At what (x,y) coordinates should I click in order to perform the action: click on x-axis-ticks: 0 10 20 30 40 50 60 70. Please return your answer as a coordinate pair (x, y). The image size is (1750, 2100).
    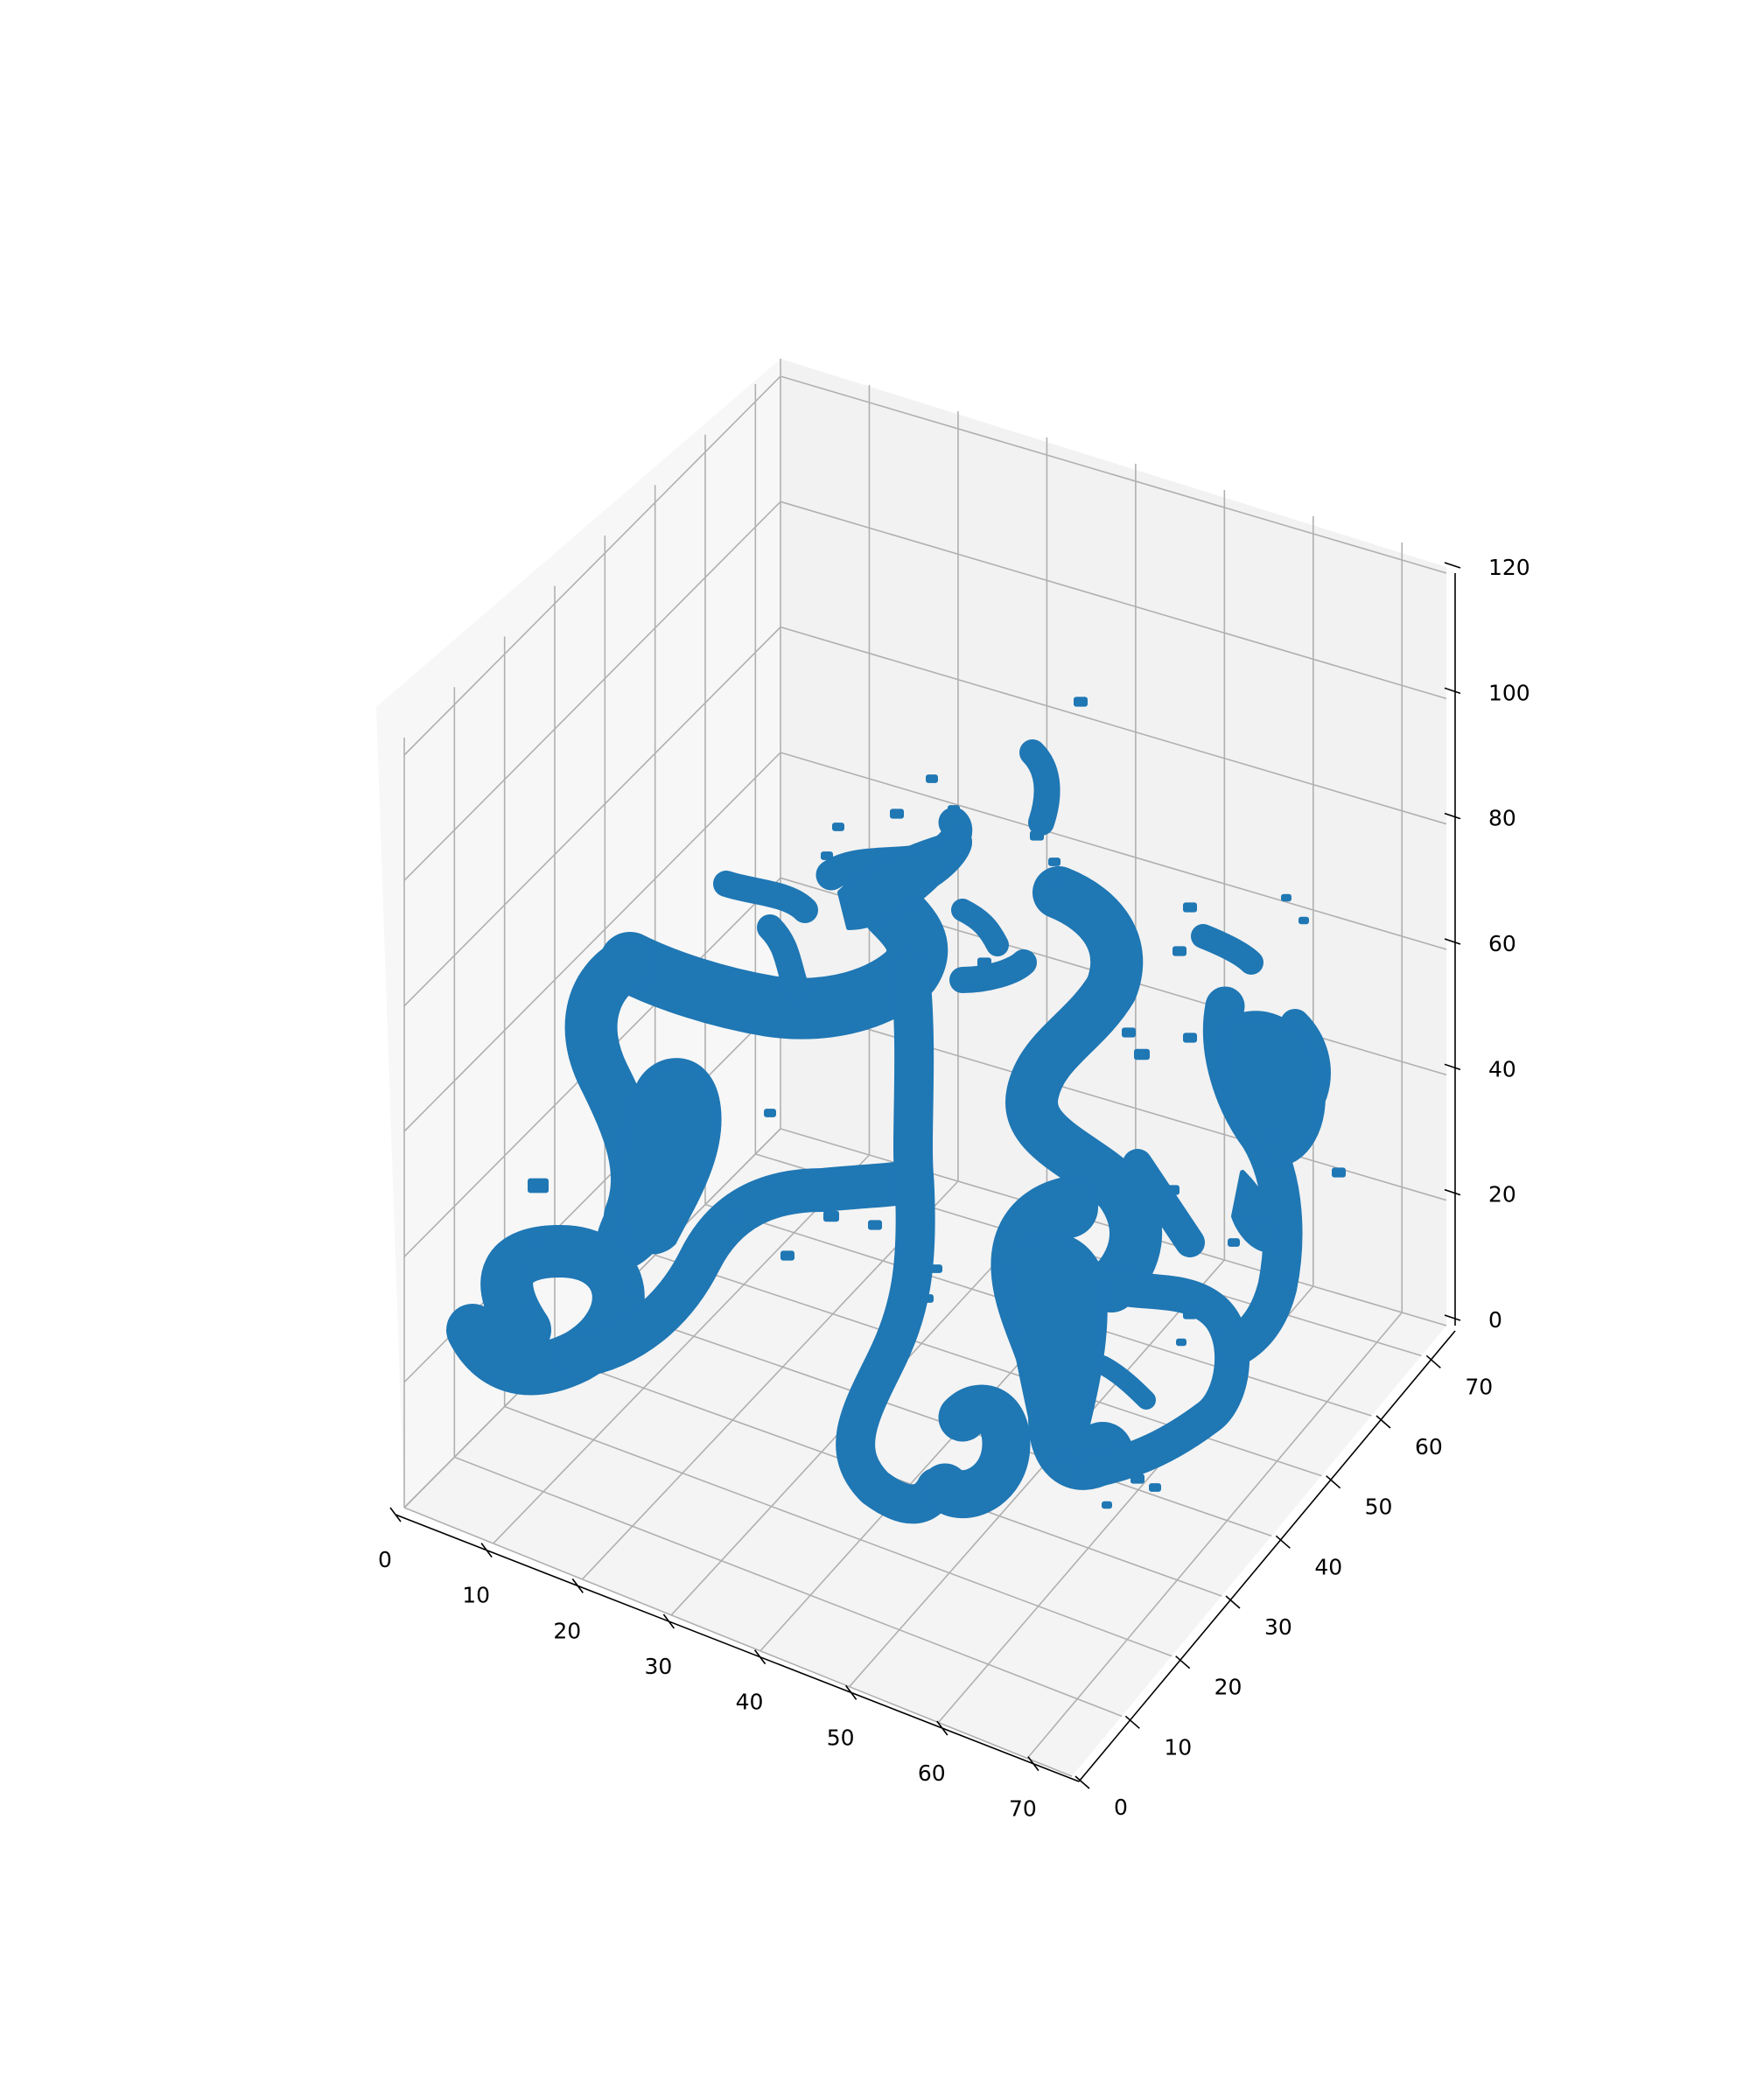
    Looking at the image, I should click on (709, 1664).